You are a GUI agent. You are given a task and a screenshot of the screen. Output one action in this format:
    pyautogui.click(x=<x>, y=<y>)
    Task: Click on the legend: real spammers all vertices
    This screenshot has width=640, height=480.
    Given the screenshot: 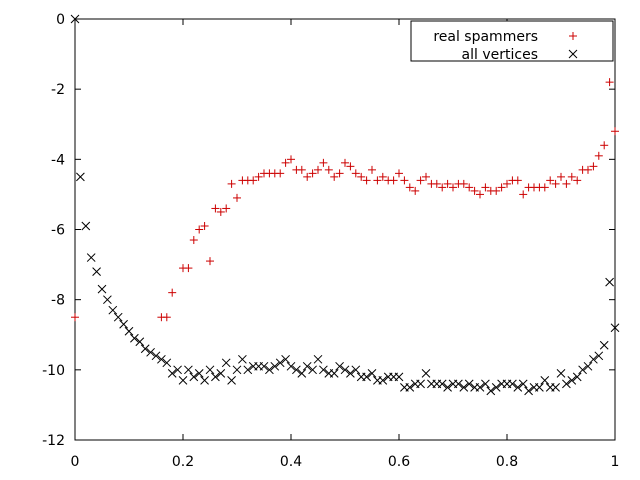 What is the action you would take?
    pyautogui.click(x=512, y=41)
    